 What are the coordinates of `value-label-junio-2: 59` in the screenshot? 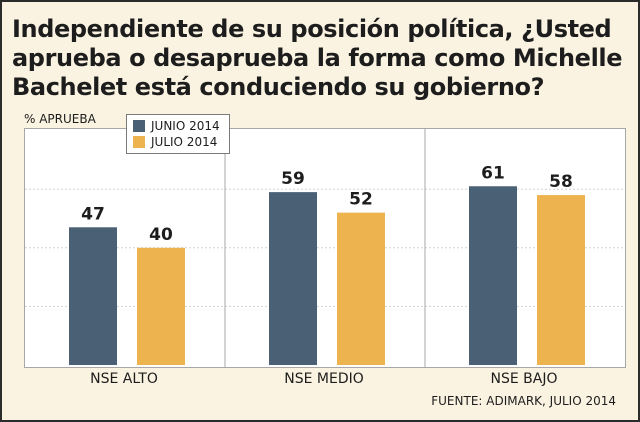 It's located at (293, 179).